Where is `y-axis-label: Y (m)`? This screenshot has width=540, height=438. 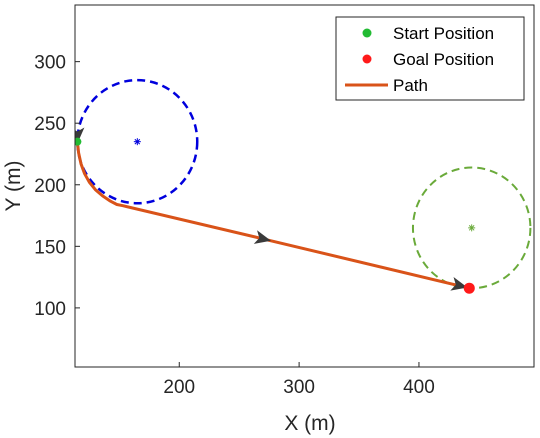 y-axis-label: Y (m) is located at coordinates (13, 186).